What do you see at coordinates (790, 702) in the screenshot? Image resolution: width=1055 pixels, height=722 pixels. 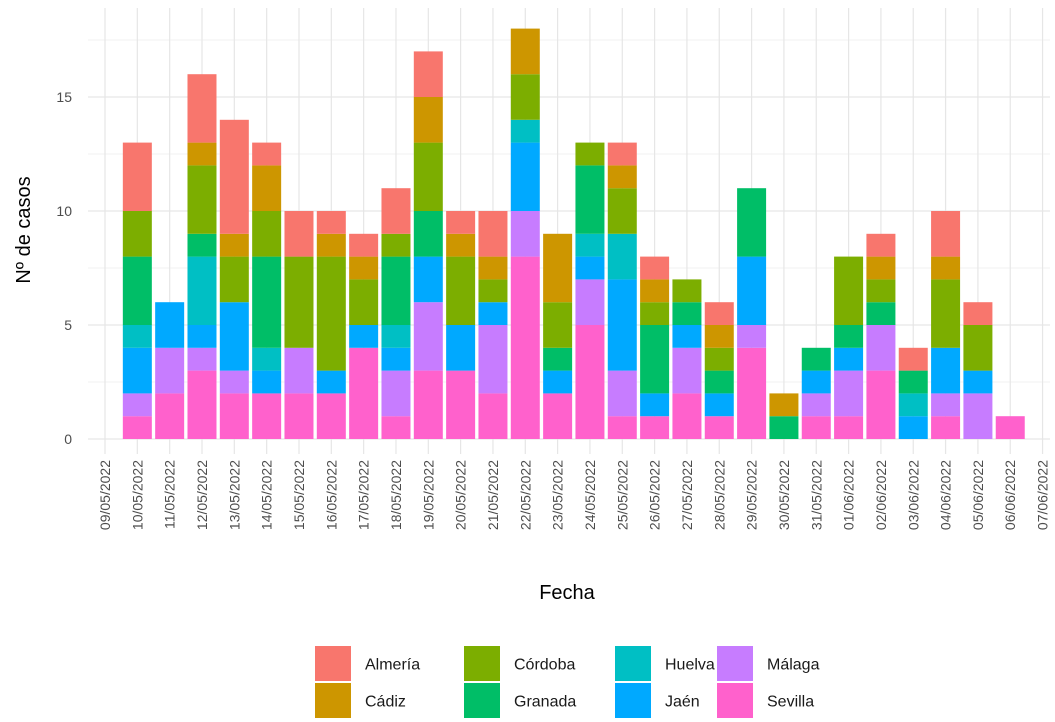 I see `legend-label: Sevilla` at bounding box center [790, 702].